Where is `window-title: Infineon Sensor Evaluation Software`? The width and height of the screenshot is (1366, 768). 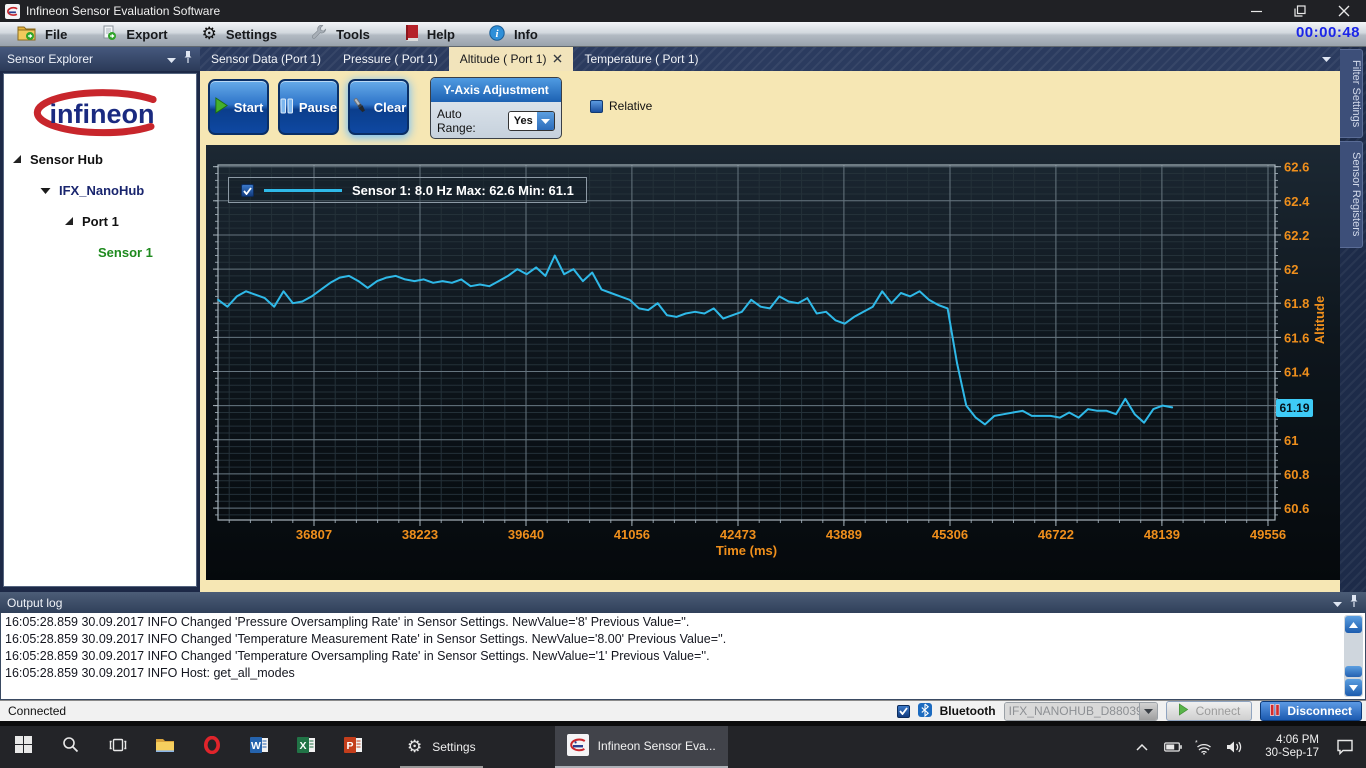 window-title: Infineon Sensor Evaluation Software is located at coordinates (123, 11).